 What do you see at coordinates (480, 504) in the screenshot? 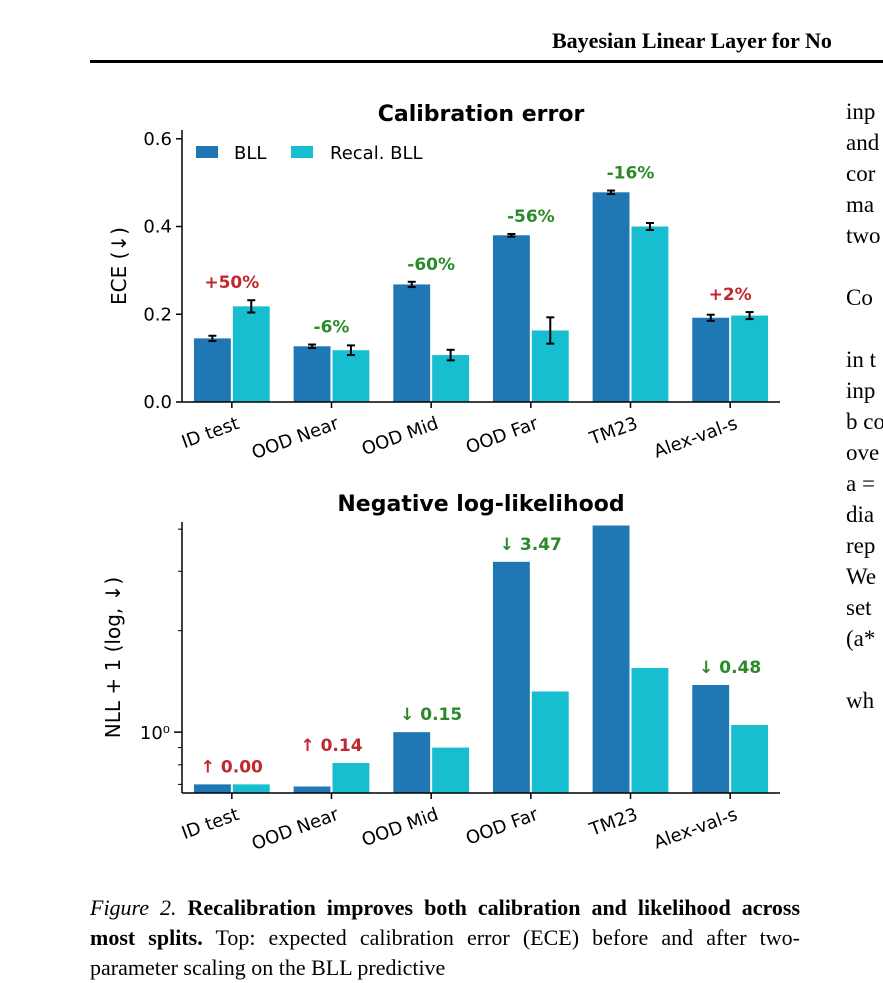
I see `chart-title: Negative log-likelihood` at bounding box center [480, 504].